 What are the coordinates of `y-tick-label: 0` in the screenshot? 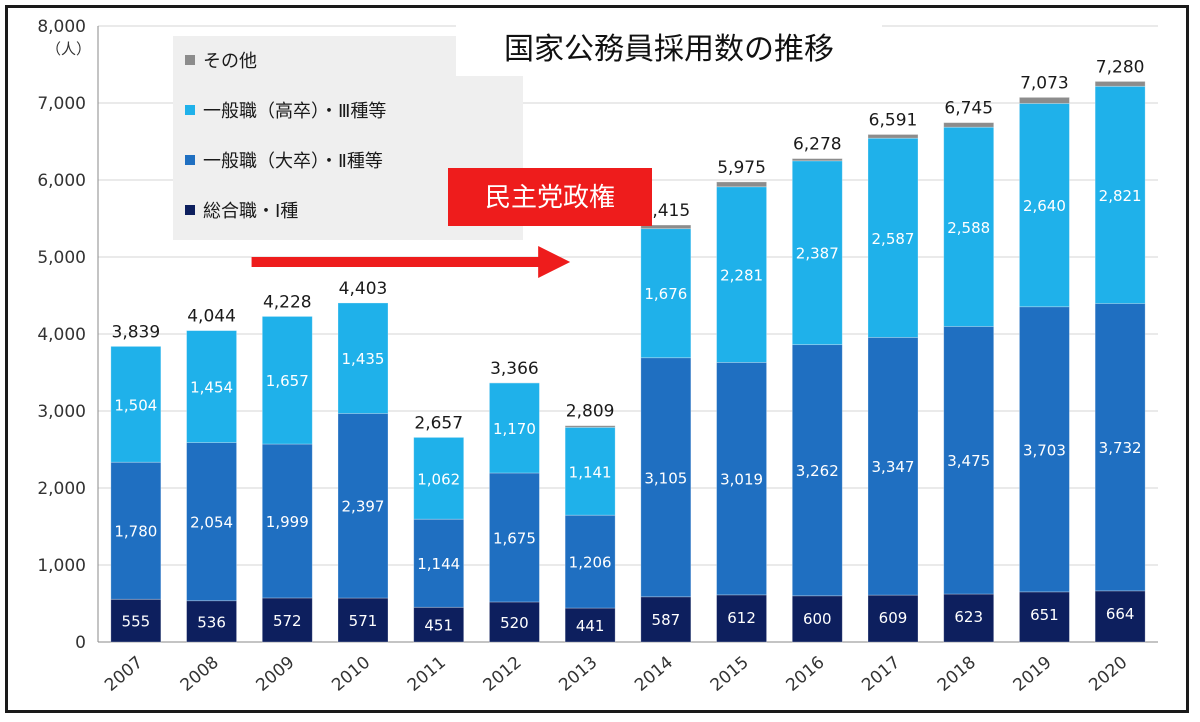 It's located at (80, 643).